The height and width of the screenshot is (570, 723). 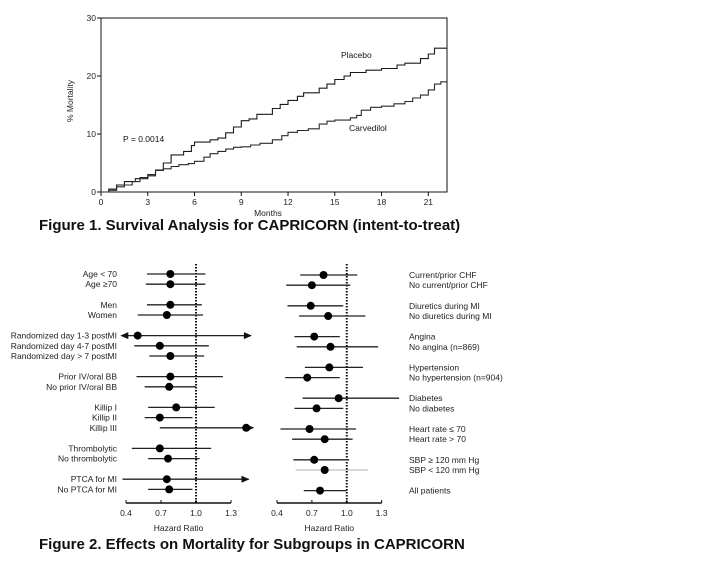 I want to click on forest-row: No hypertension (n=904), so click(x=394, y=378).